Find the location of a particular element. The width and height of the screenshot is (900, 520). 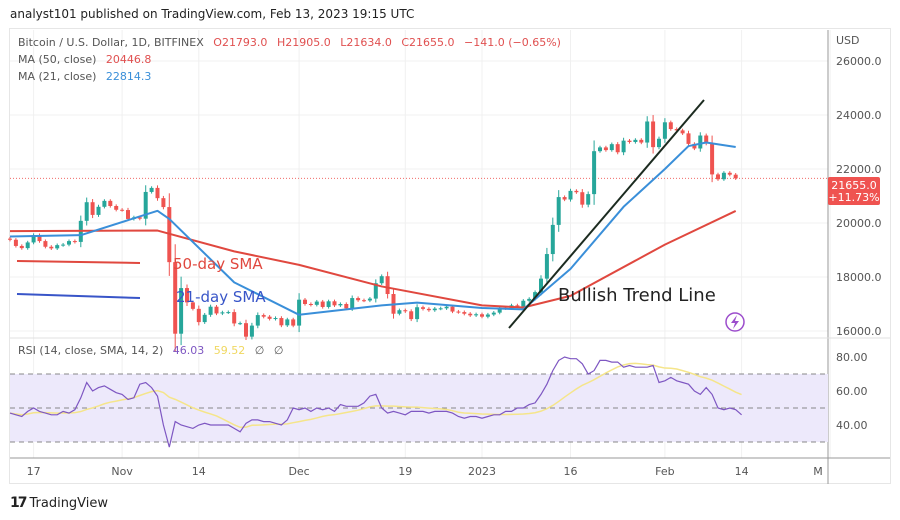

price-tick-label: 18000.0 is located at coordinates (859, 277).